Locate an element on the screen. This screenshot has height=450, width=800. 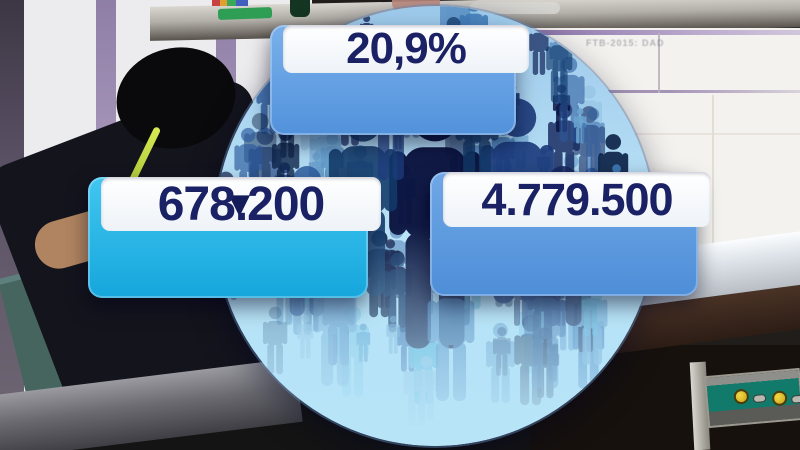
shelf-object is located at coordinates (515, 8).